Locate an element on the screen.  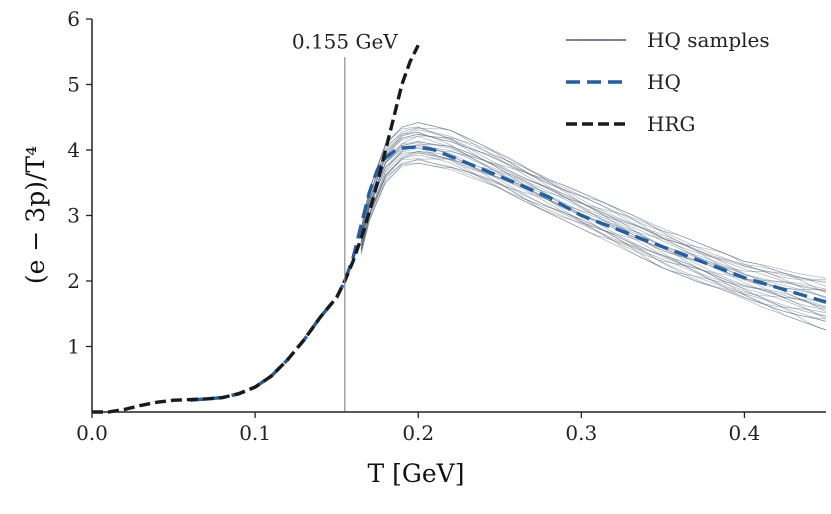
x-tick-label: 0.0 is located at coordinates (92, 433).